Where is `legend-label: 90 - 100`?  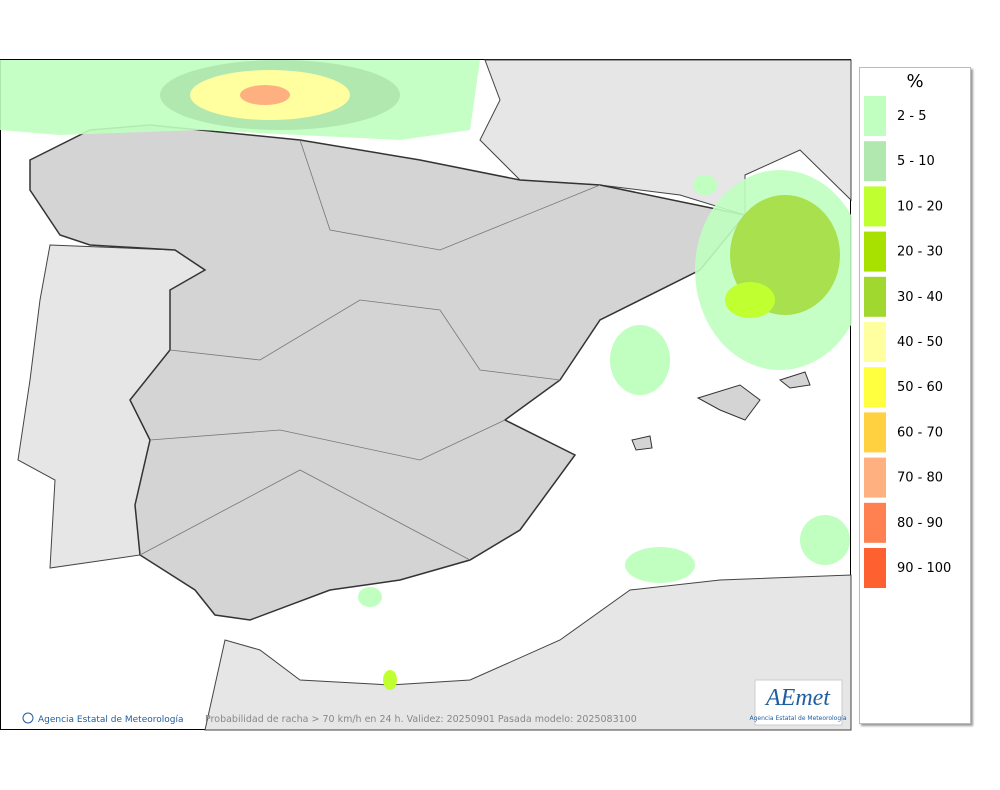 legend-label: 90 - 100 is located at coordinates (924, 568).